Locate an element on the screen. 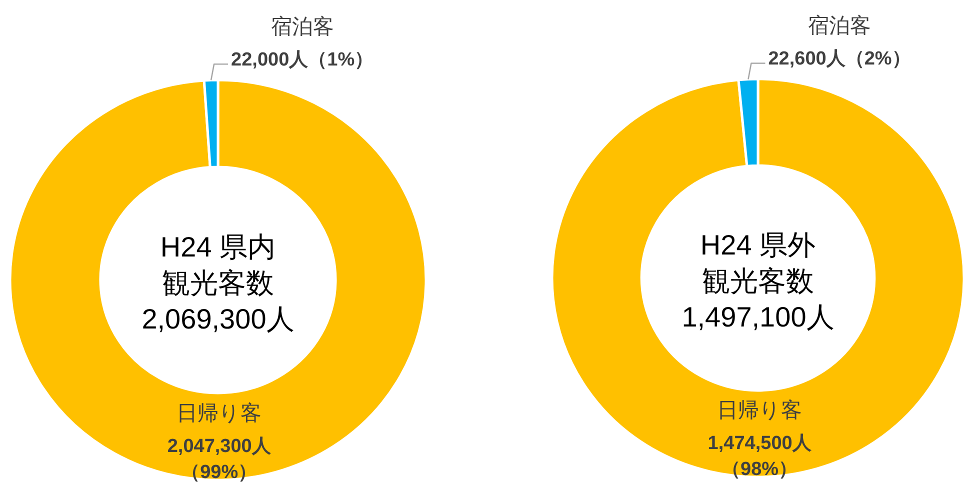 Image resolution: width=970 pixels, height=486 pixels. text: H24 県内観光客数 is located at coordinates (218, 265).